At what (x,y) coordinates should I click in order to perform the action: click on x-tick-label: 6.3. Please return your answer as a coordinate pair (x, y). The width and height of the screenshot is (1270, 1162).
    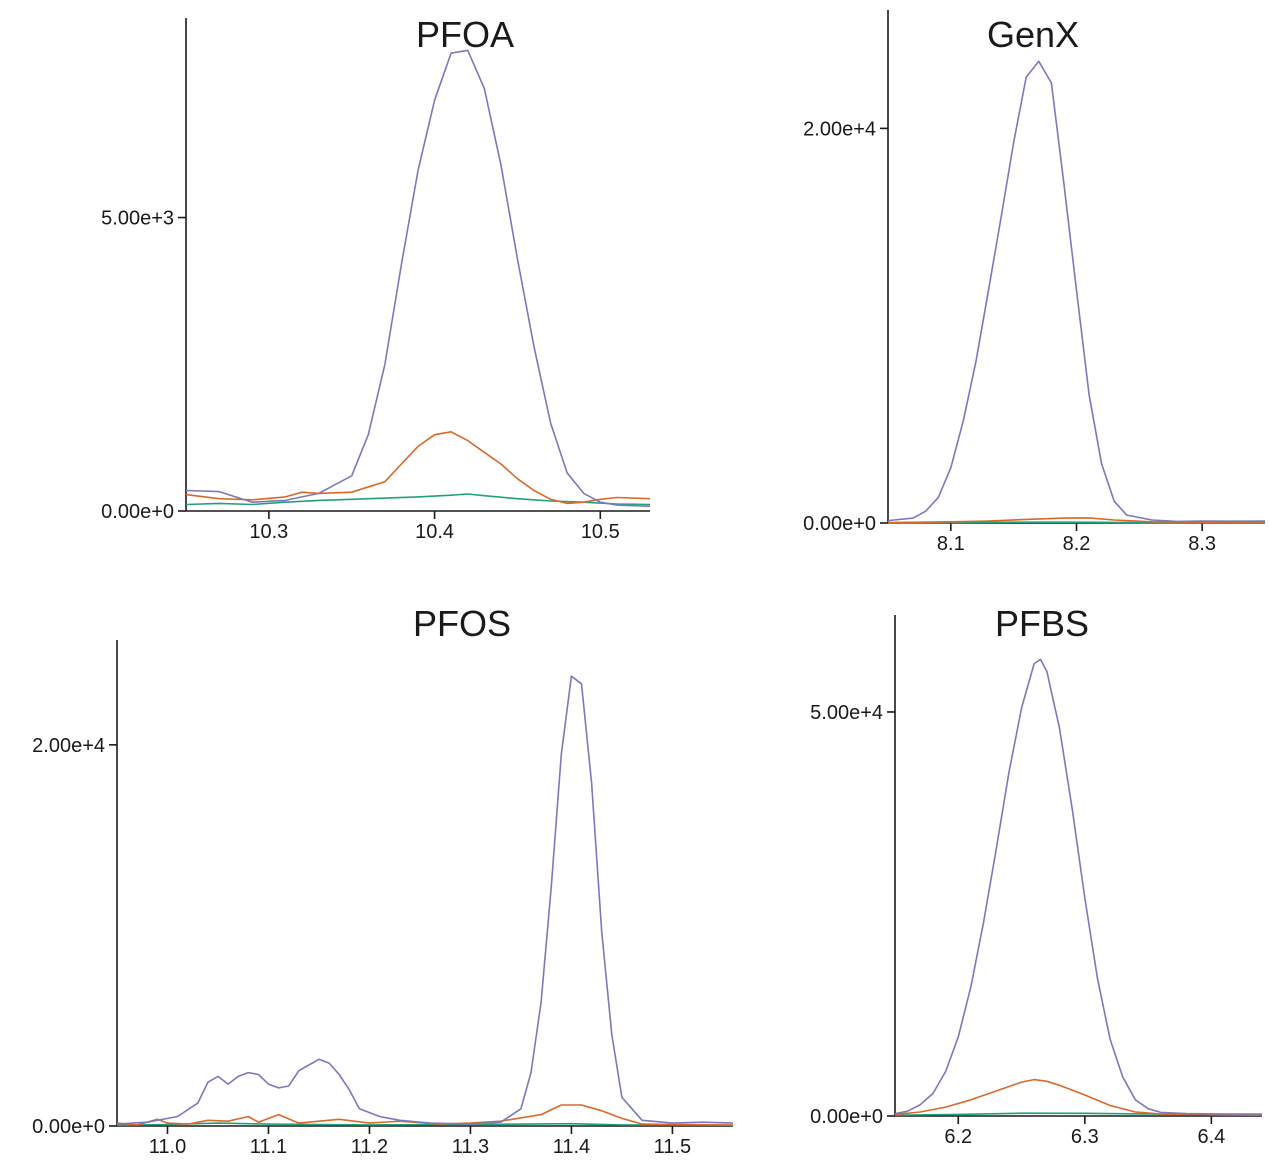
    Looking at the image, I should click on (1085, 1137).